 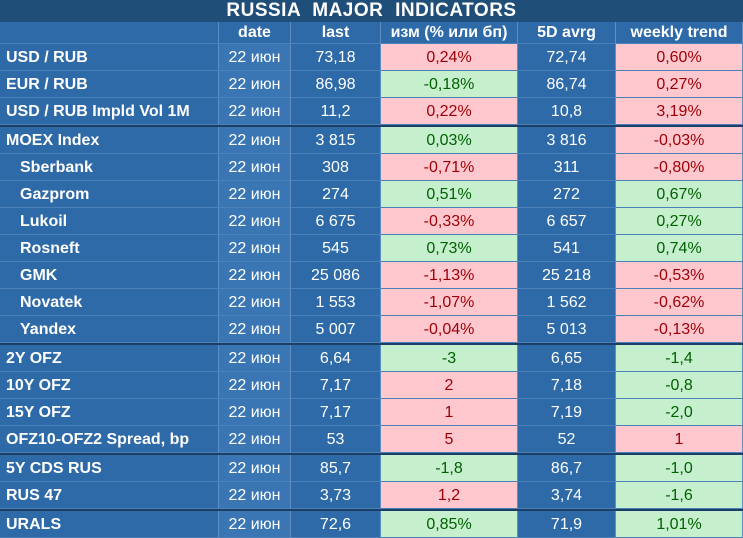 What do you see at coordinates (679, 495) in the screenshot?
I see `row-weekly-trend: -1,6` at bounding box center [679, 495].